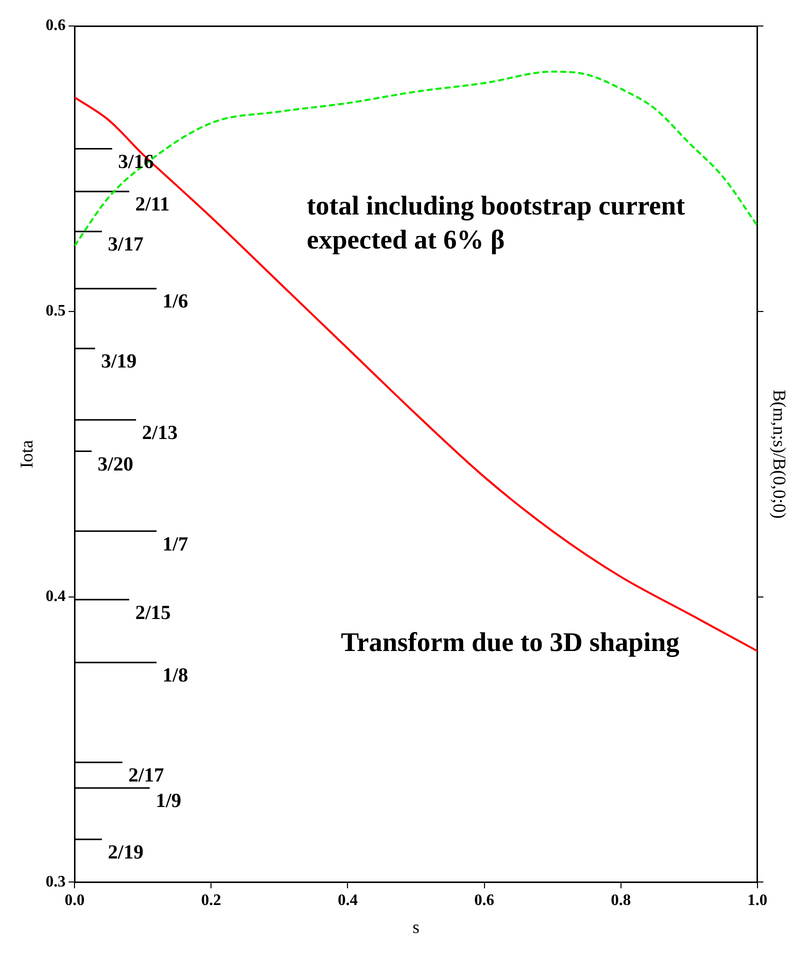 The height and width of the screenshot is (959, 803). Describe the element at coordinates (160, 433) in the screenshot. I see `series-label: 2/13` at that location.